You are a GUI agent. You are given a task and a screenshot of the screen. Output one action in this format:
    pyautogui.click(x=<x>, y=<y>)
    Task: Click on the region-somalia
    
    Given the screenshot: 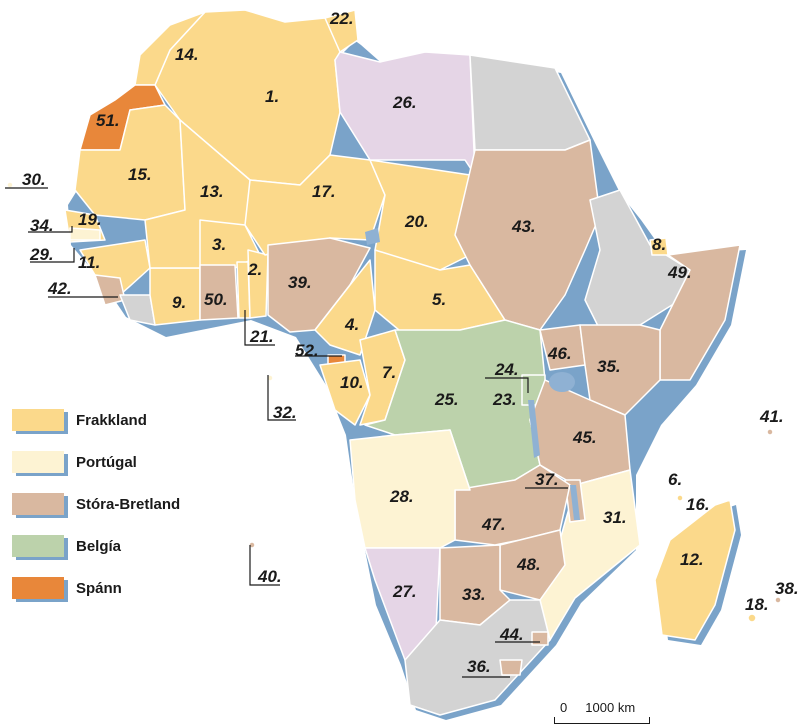 What is the action you would take?
    pyautogui.click(x=700, y=312)
    